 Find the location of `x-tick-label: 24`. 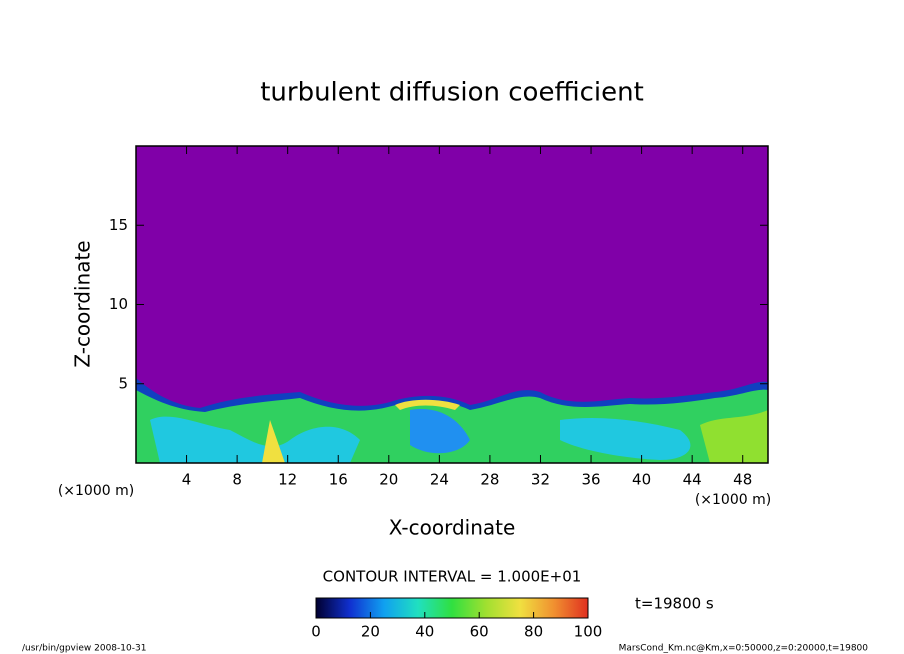

x-tick-label: 24 is located at coordinates (439, 480).